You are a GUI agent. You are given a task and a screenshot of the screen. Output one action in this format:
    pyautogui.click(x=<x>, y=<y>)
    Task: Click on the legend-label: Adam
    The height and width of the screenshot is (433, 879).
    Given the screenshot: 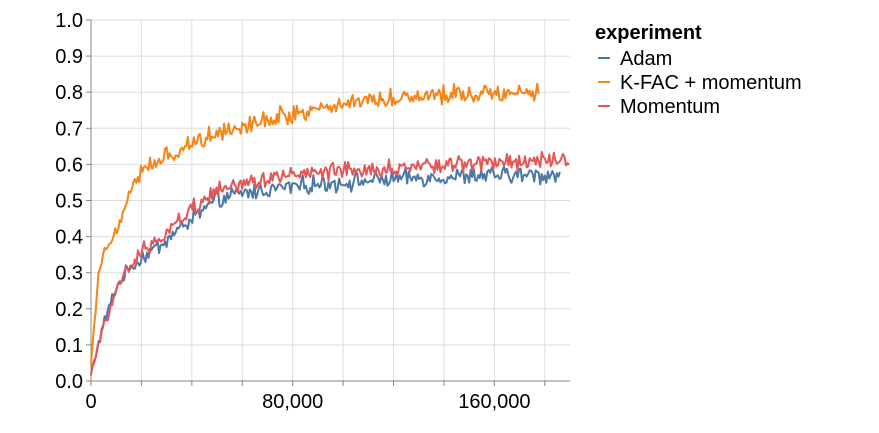 What is the action you would take?
    pyautogui.click(x=646, y=59)
    